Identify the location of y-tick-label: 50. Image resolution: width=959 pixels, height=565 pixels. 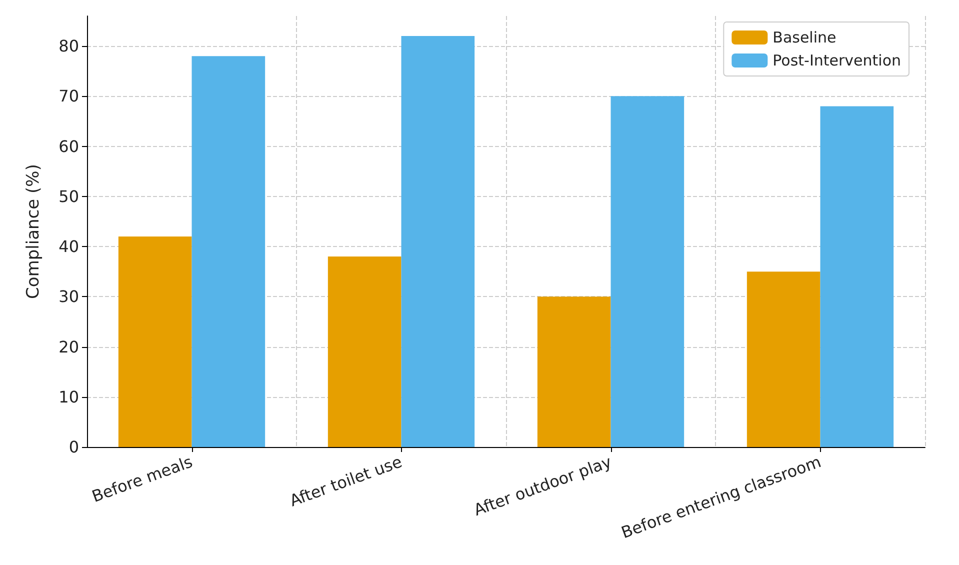
(68, 196).